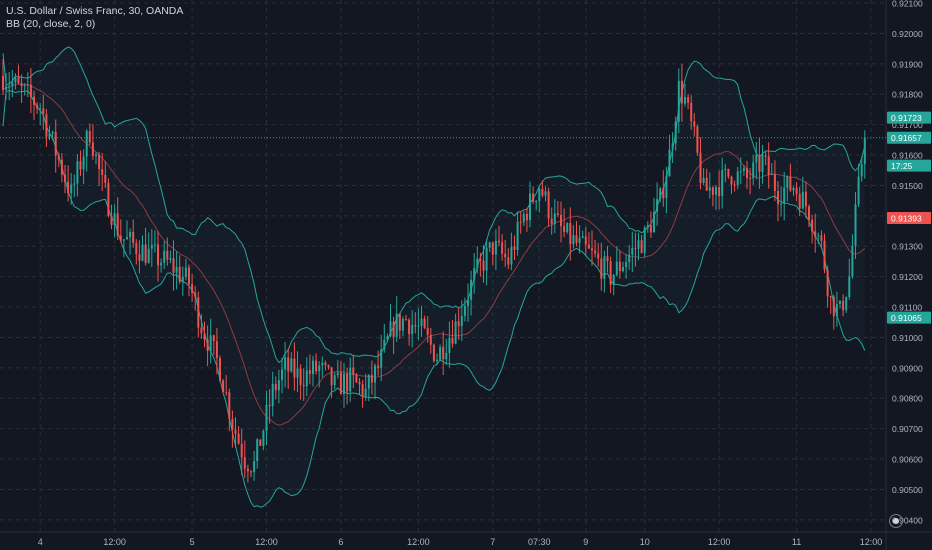 The width and height of the screenshot is (932, 550). What do you see at coordinates (909, 165) in the screenshot?
I see `price-label-tag: 17:25` at bounding box center [909, 165].